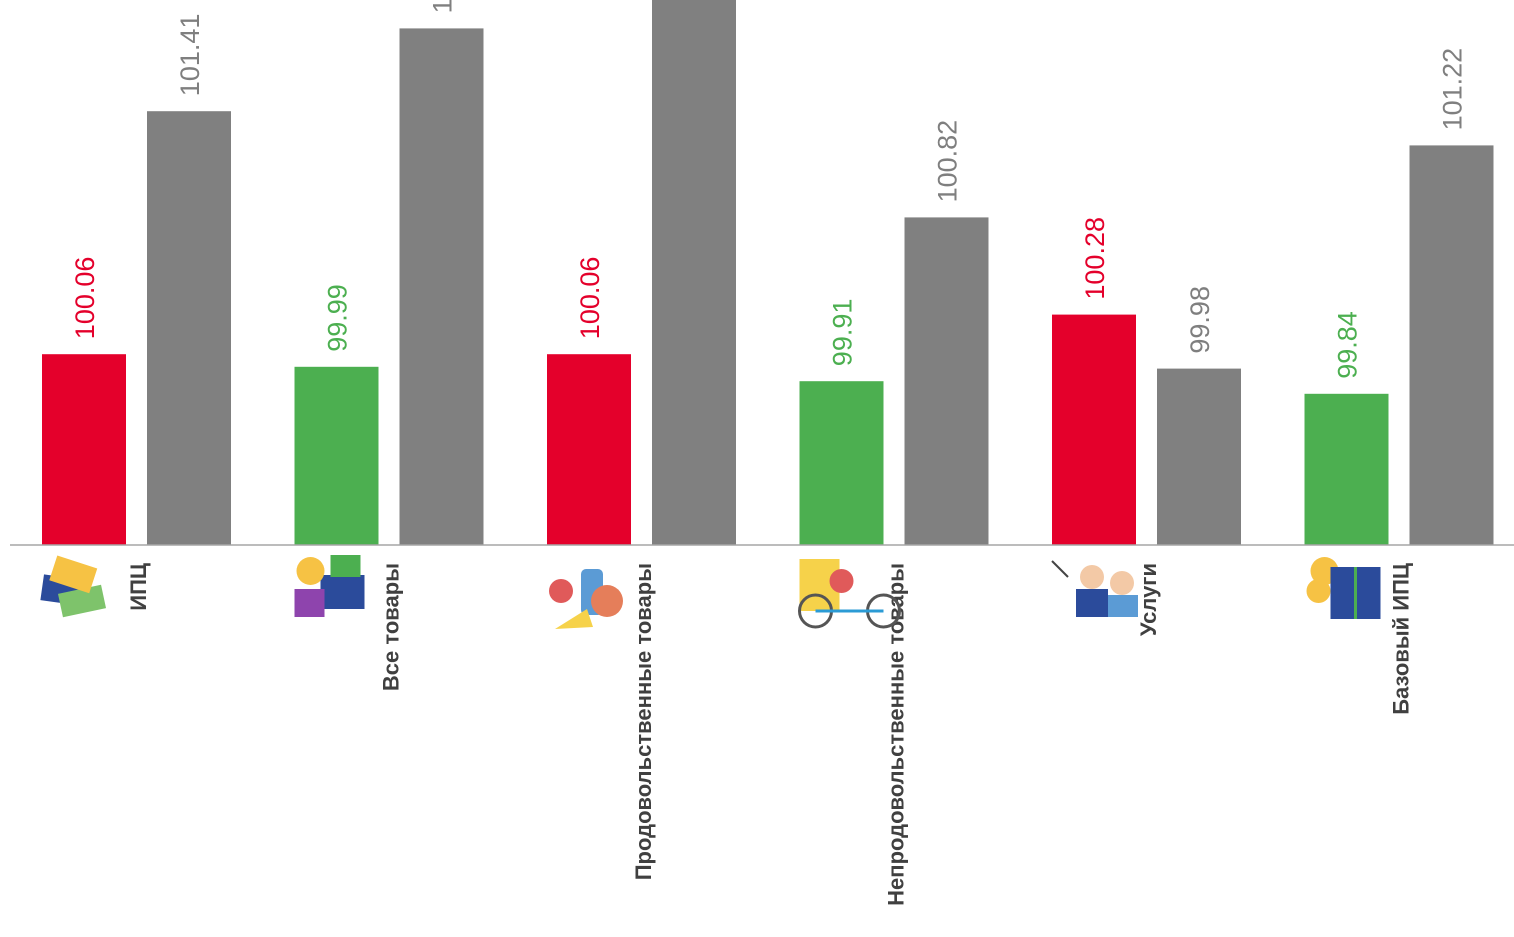 The height and width of the screenshot is (937, 1514). What do you see at coordinates (443, 6) in the screenshot?
I see `value-label-previous-1: 101.87` at bounding box center [443, 6].